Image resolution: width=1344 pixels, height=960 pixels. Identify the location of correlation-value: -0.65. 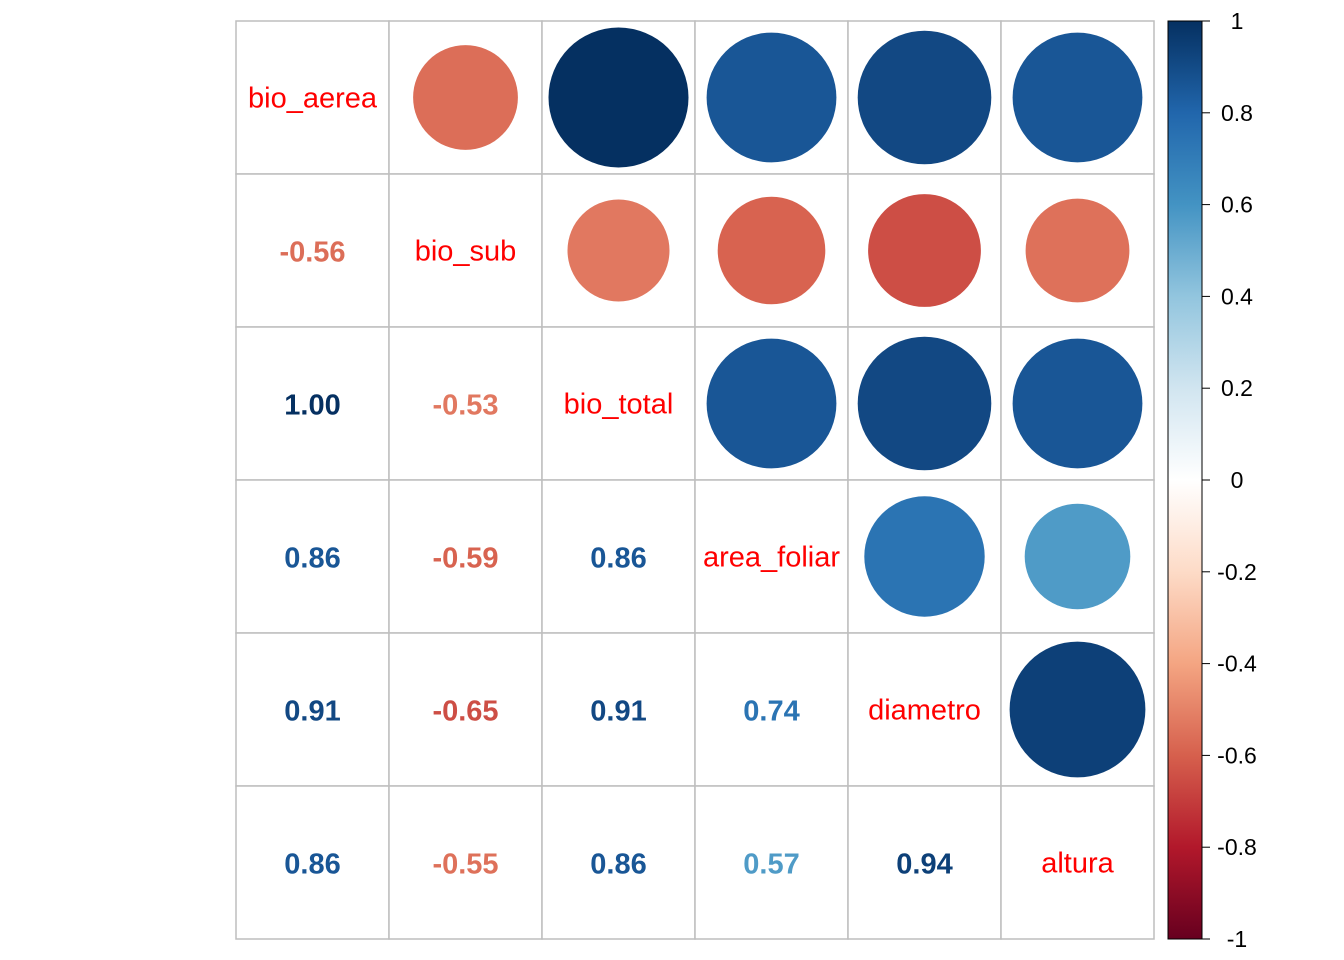
(465, 712).